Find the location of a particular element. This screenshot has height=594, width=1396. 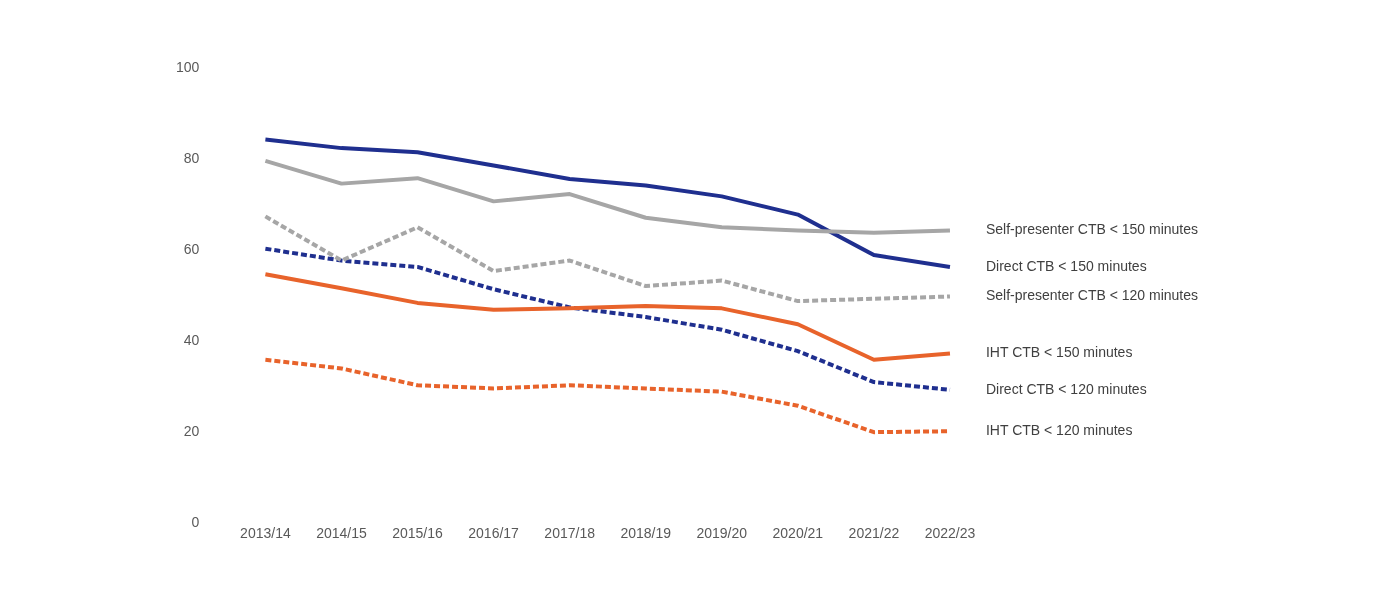

y-tick-label: 60 is located at coordinates (191, 248).